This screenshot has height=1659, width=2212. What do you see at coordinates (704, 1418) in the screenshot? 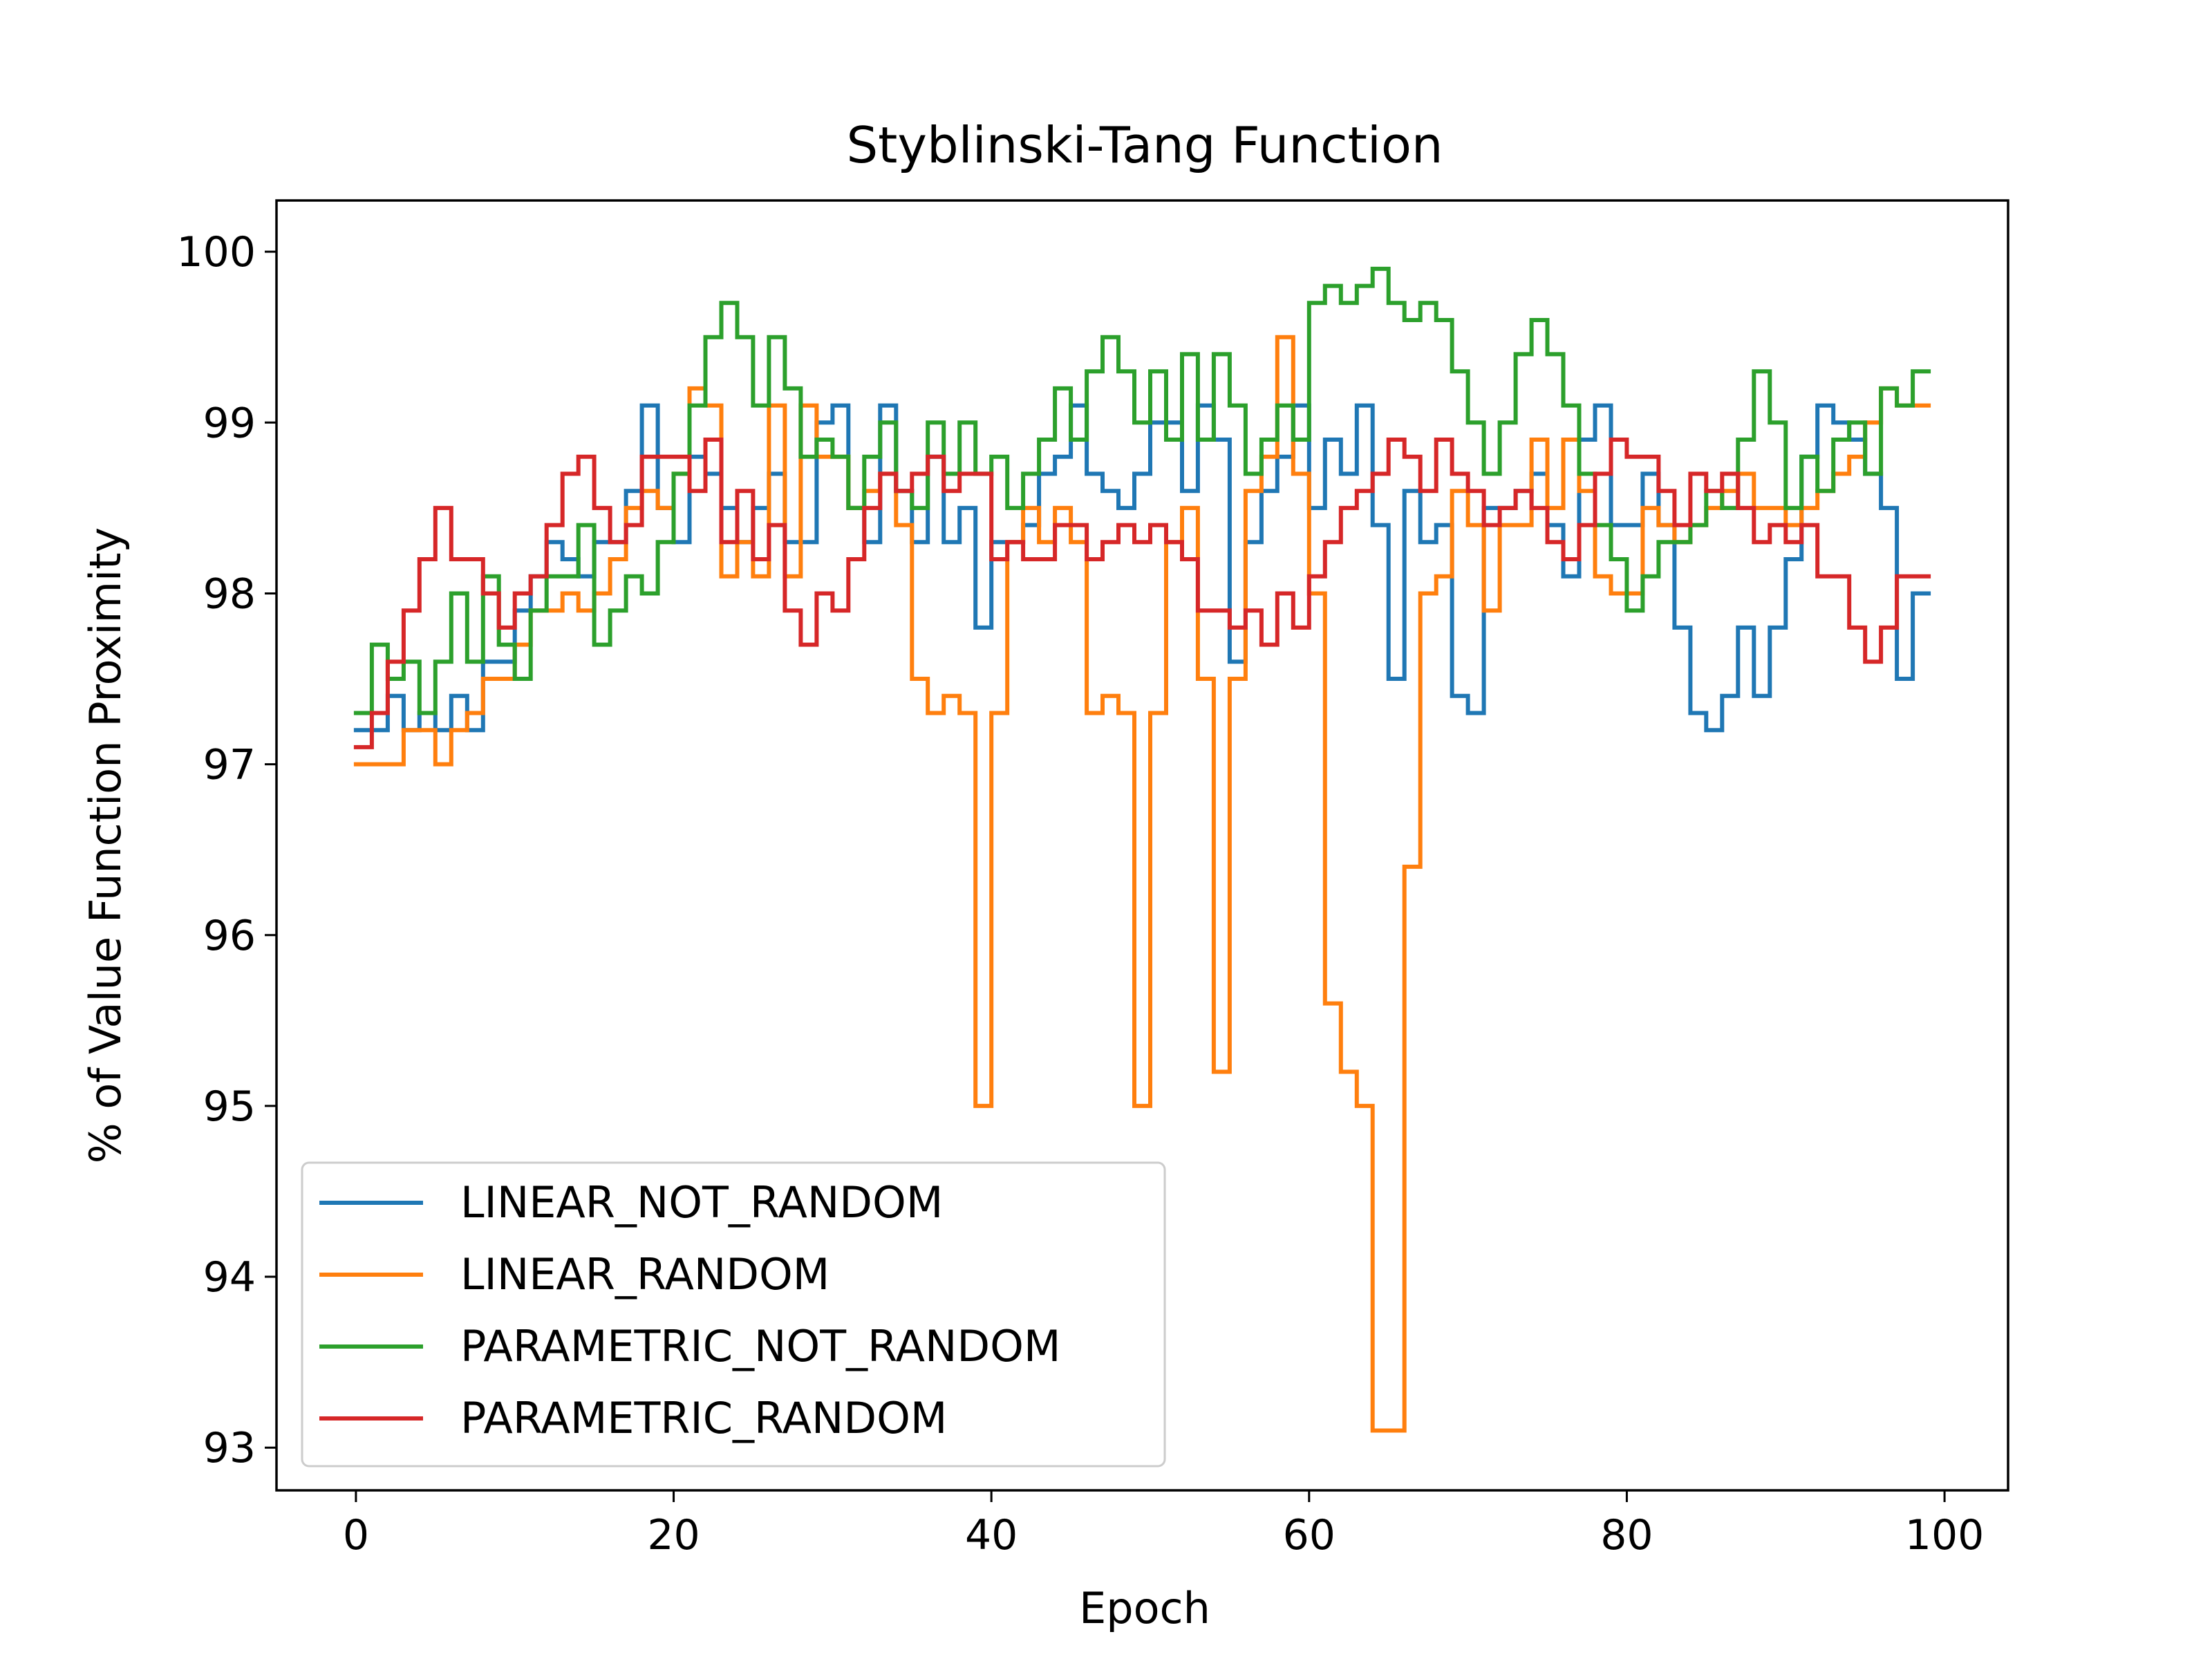
I see `legend-label: PARAMETRIC_RANDOM` at bounding box center [704, 1418].